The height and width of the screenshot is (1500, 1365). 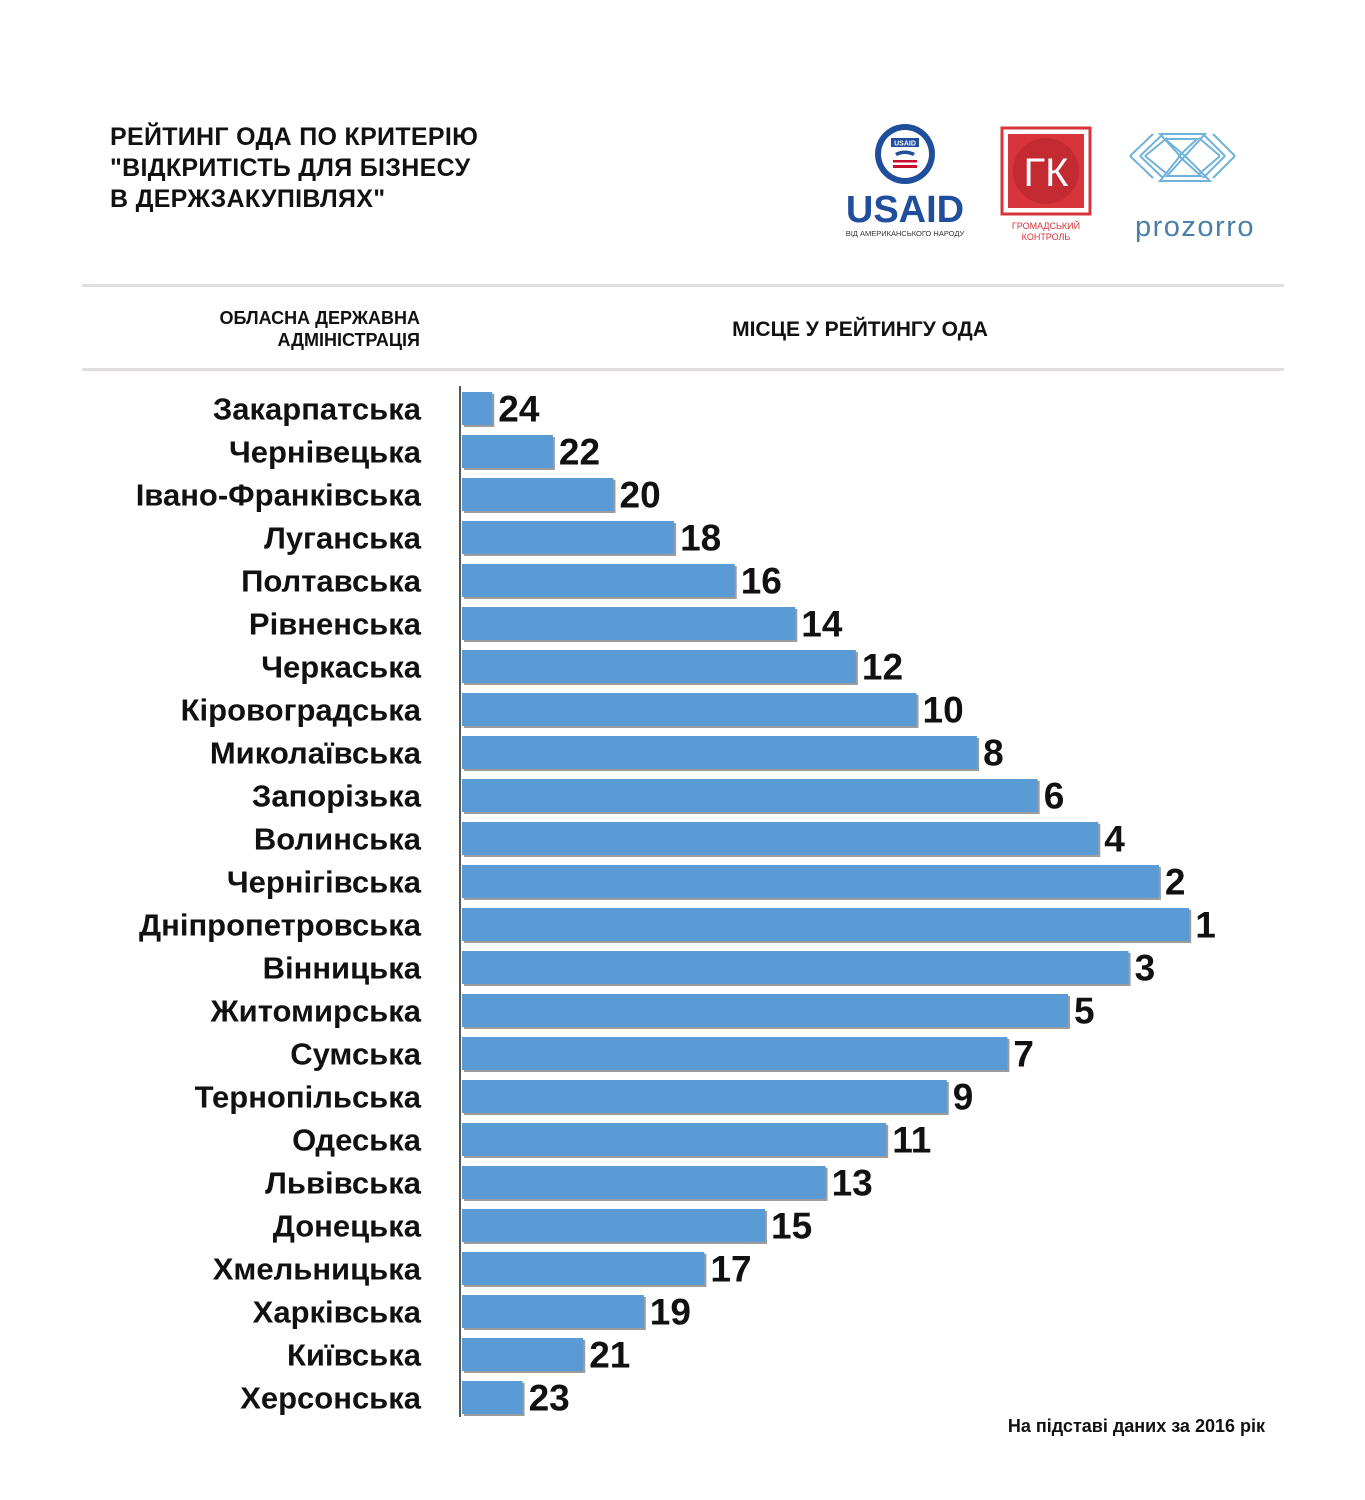 I want to click on category-label: Рівненська, so click(x=335, y=624).